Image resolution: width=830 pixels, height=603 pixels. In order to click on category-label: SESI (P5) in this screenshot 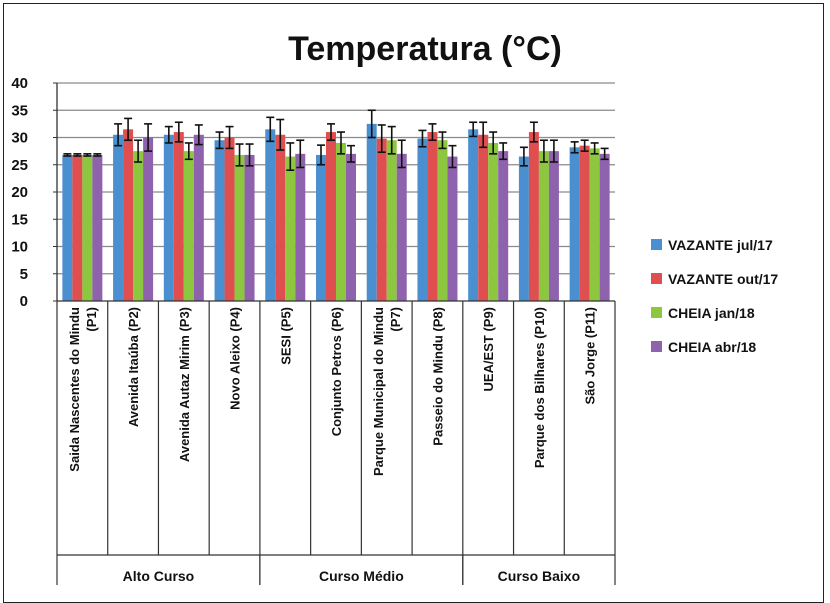, I will do `click(285, 336)`.